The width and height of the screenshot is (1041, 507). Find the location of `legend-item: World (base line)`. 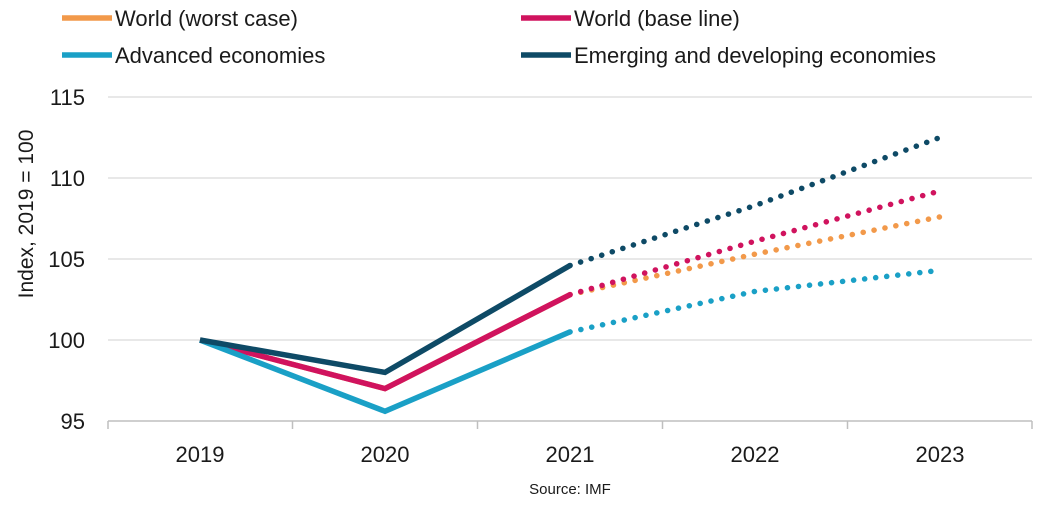

legend-item: World (base line) is located at coordinates (630, 18).